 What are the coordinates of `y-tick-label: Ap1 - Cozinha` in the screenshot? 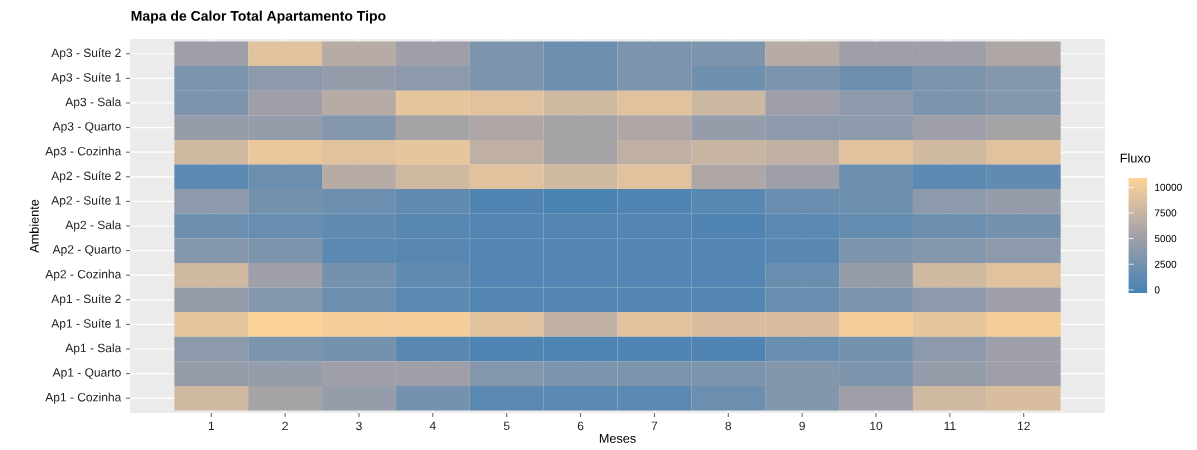 It's located at (83, 398).